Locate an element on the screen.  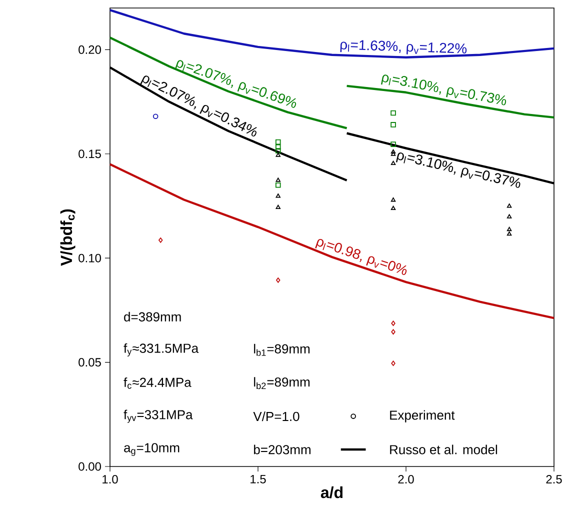
annotation: V/P=1.0 is located at coordinates (276, 417).